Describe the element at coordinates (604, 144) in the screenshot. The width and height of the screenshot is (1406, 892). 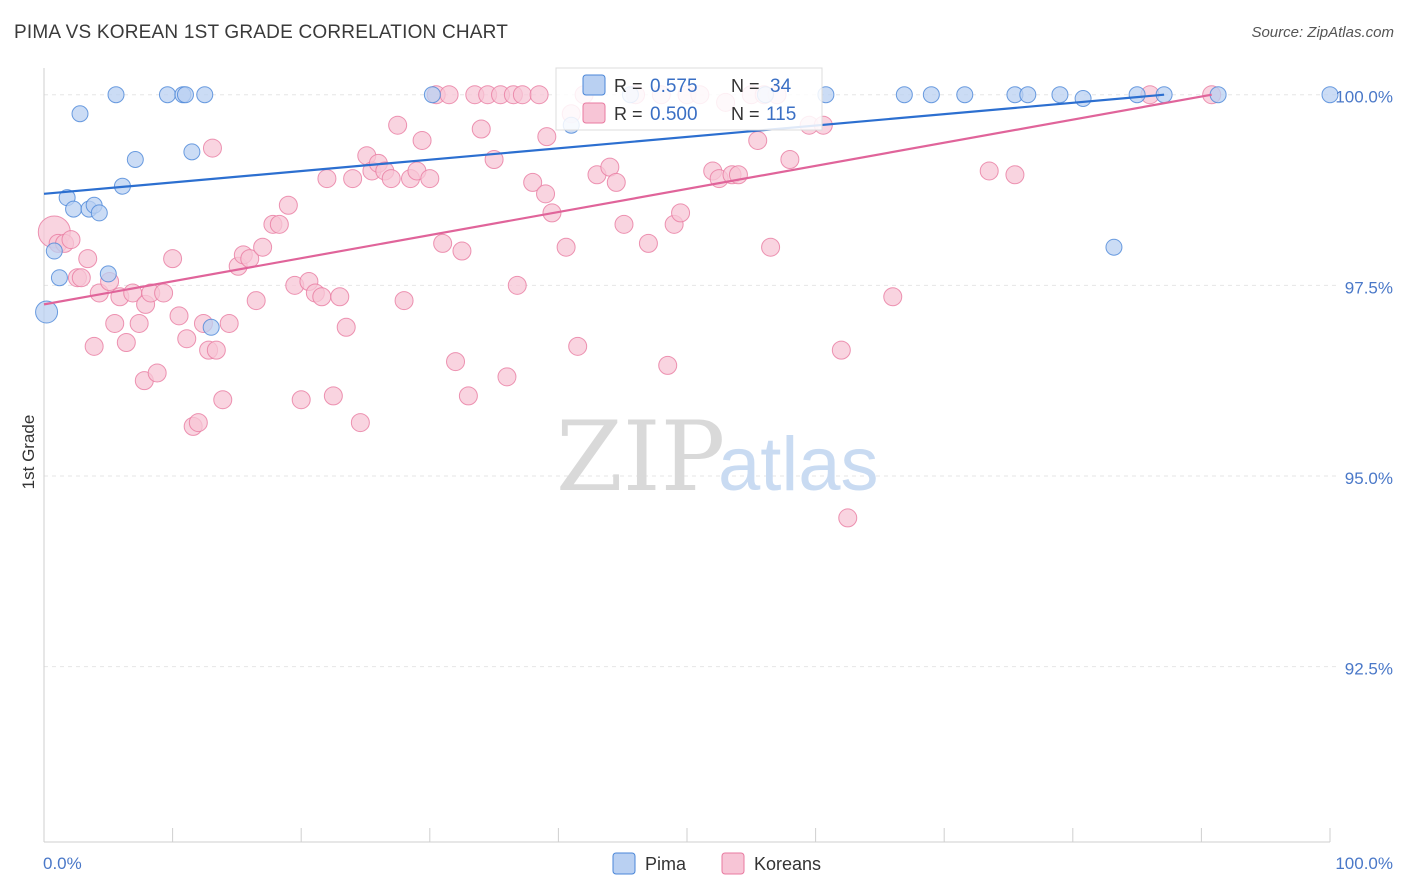
I see `pima-trend-line` at that location.